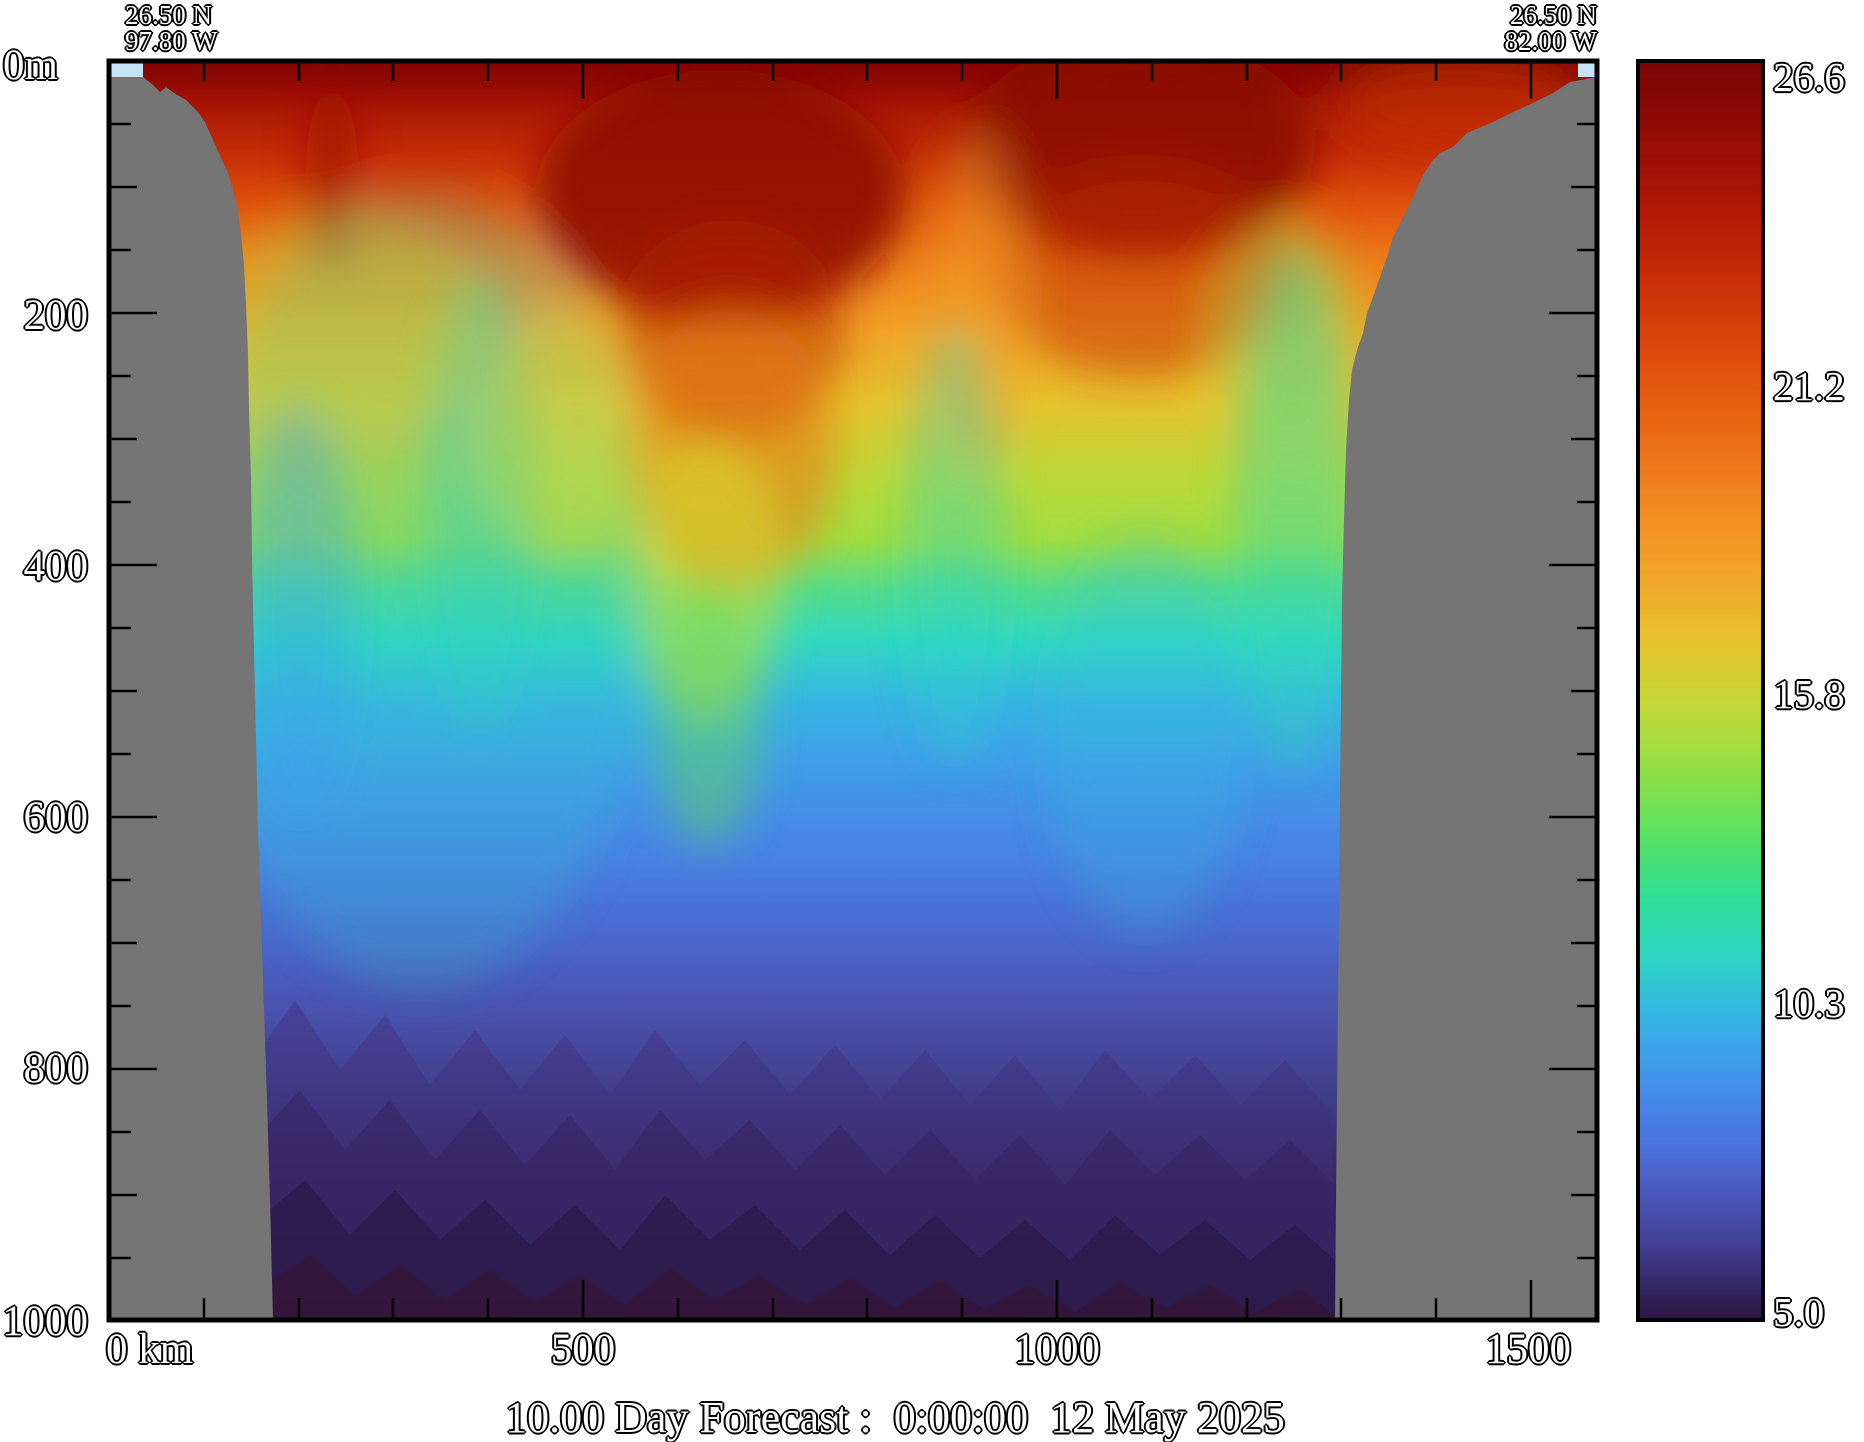 The image size is (1864, 1442). Describe the element at coordinates (191, 698) in the screenshot. I see `land-mask-left` at that location.